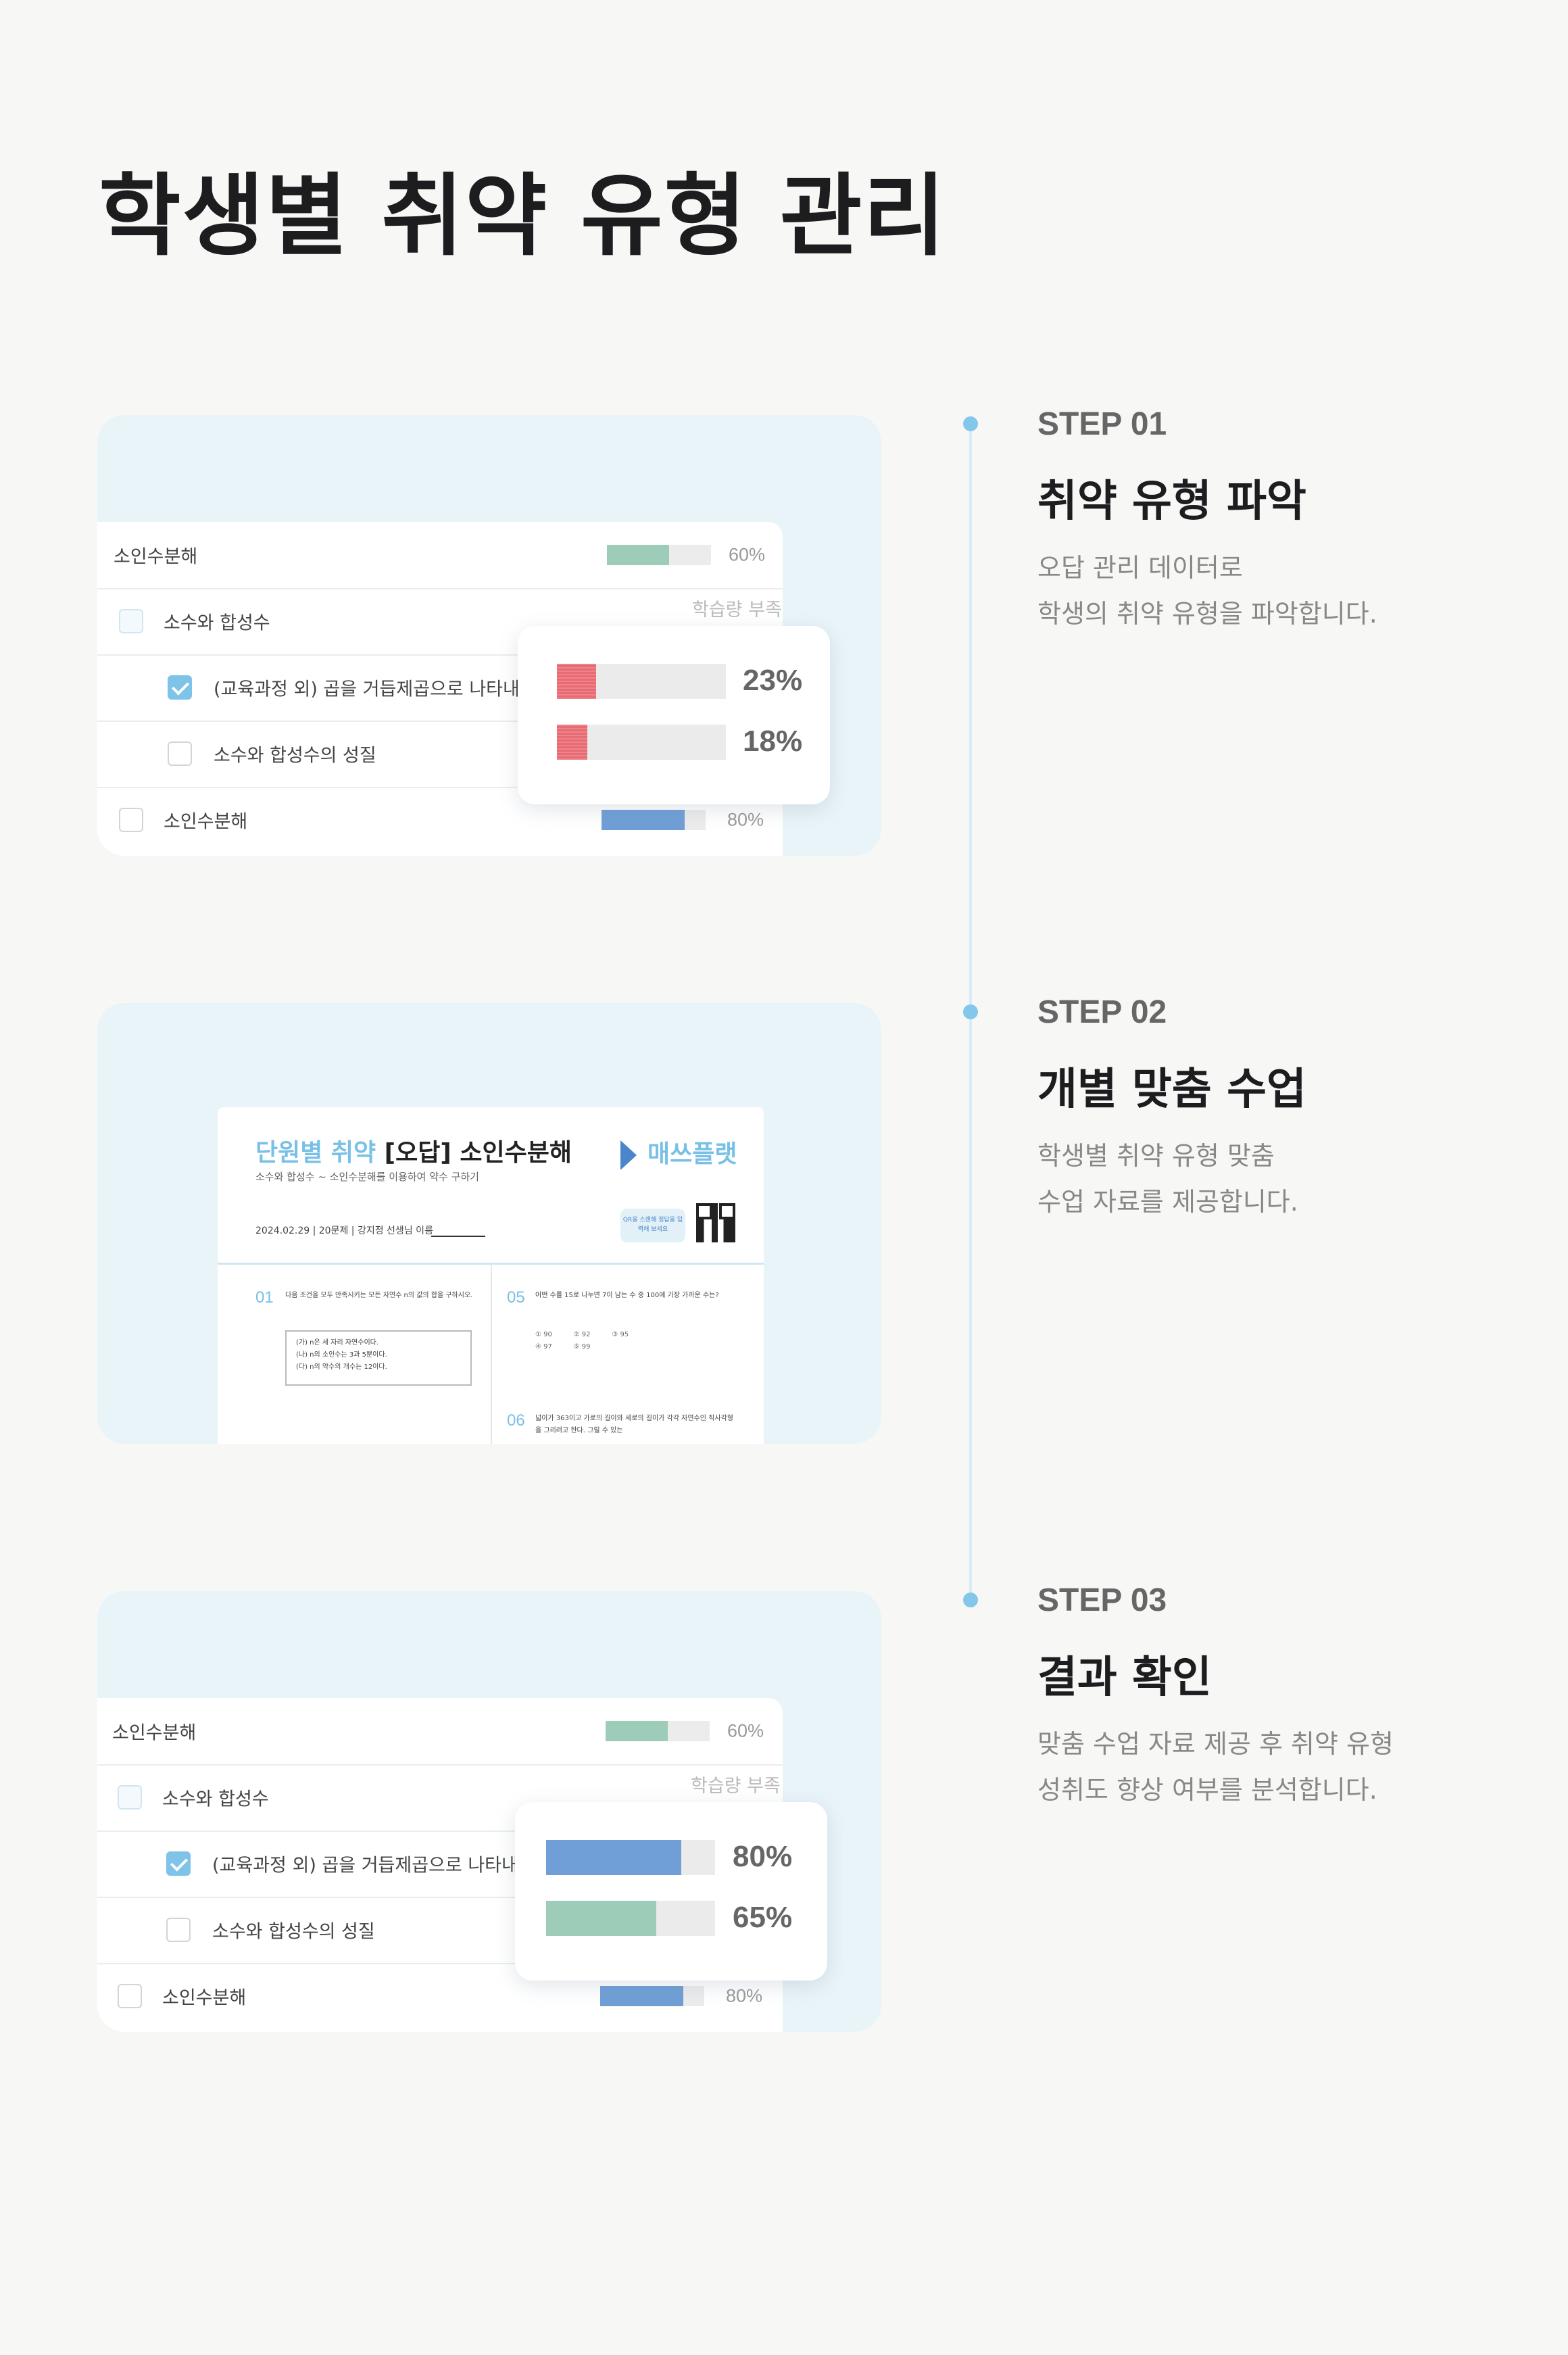 The width and height of the screenshot is (1568, 2355). Describe the element at coordinates (523, 216) in the screenshot. I see `page-title: 학생별 취약 유형 관리` at that location.